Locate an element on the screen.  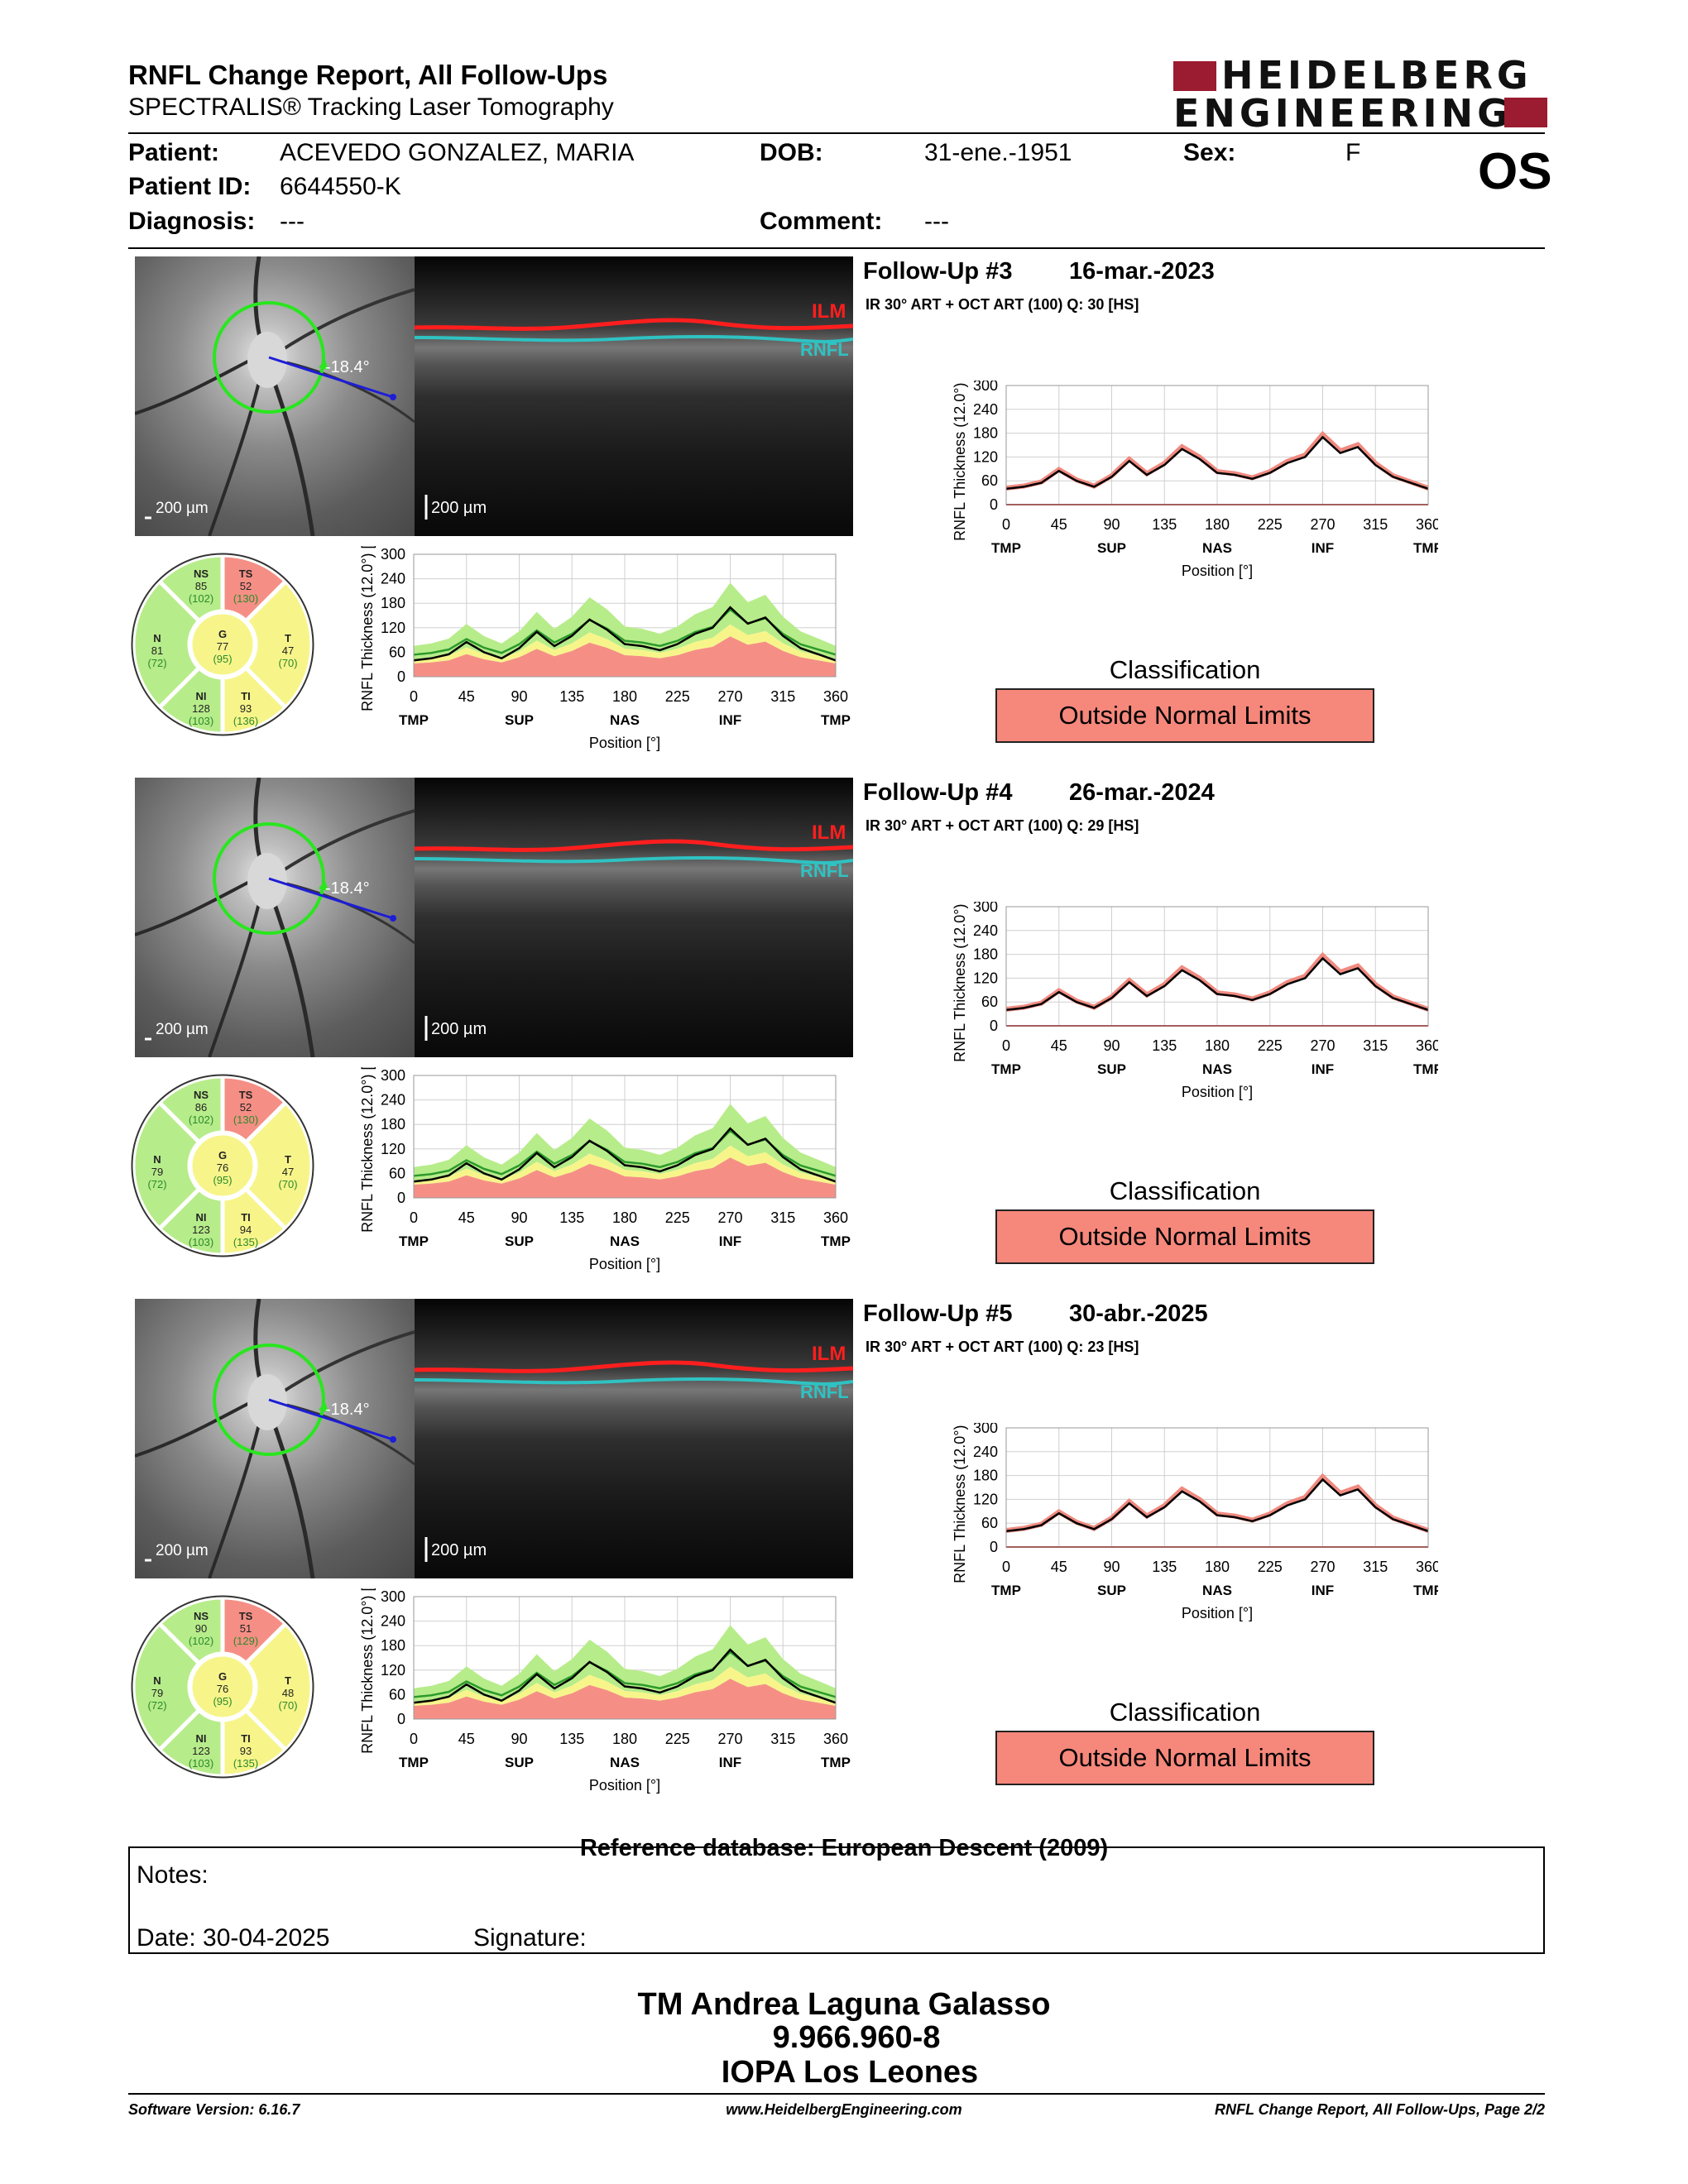
classification-title: Classification is located at coordinates (1185, 1712).